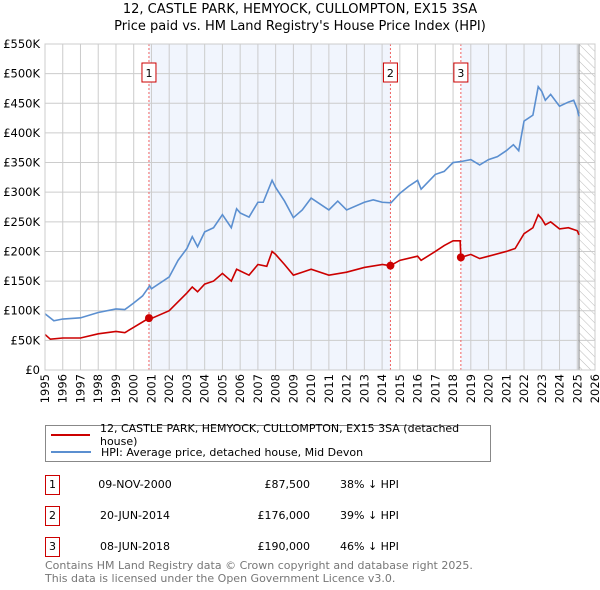 This screenshot has width=600, height=590. What do you see at coordinates (21, 103) in the screenshot?
I see `y-tick-label: £450K` at bounding box center [21, 103].